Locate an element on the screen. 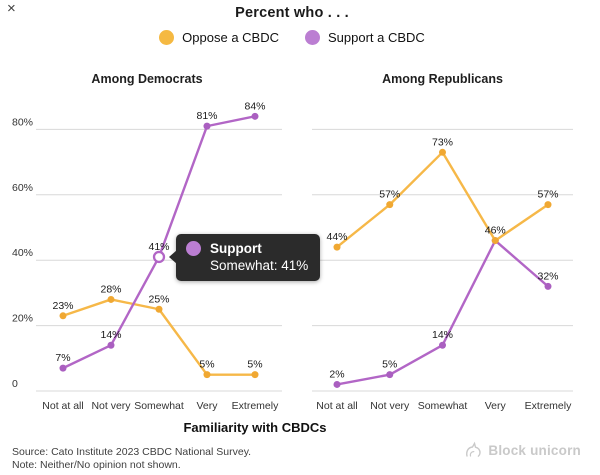  unicorn-icon is located at coordinates (474, 449).